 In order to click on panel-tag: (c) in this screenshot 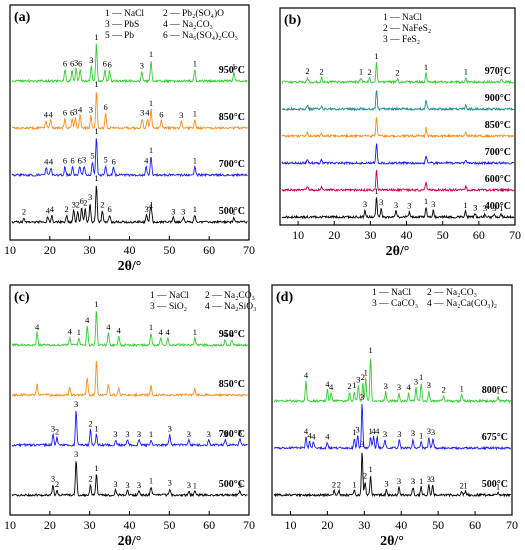, I will do `click(22, 297)`.